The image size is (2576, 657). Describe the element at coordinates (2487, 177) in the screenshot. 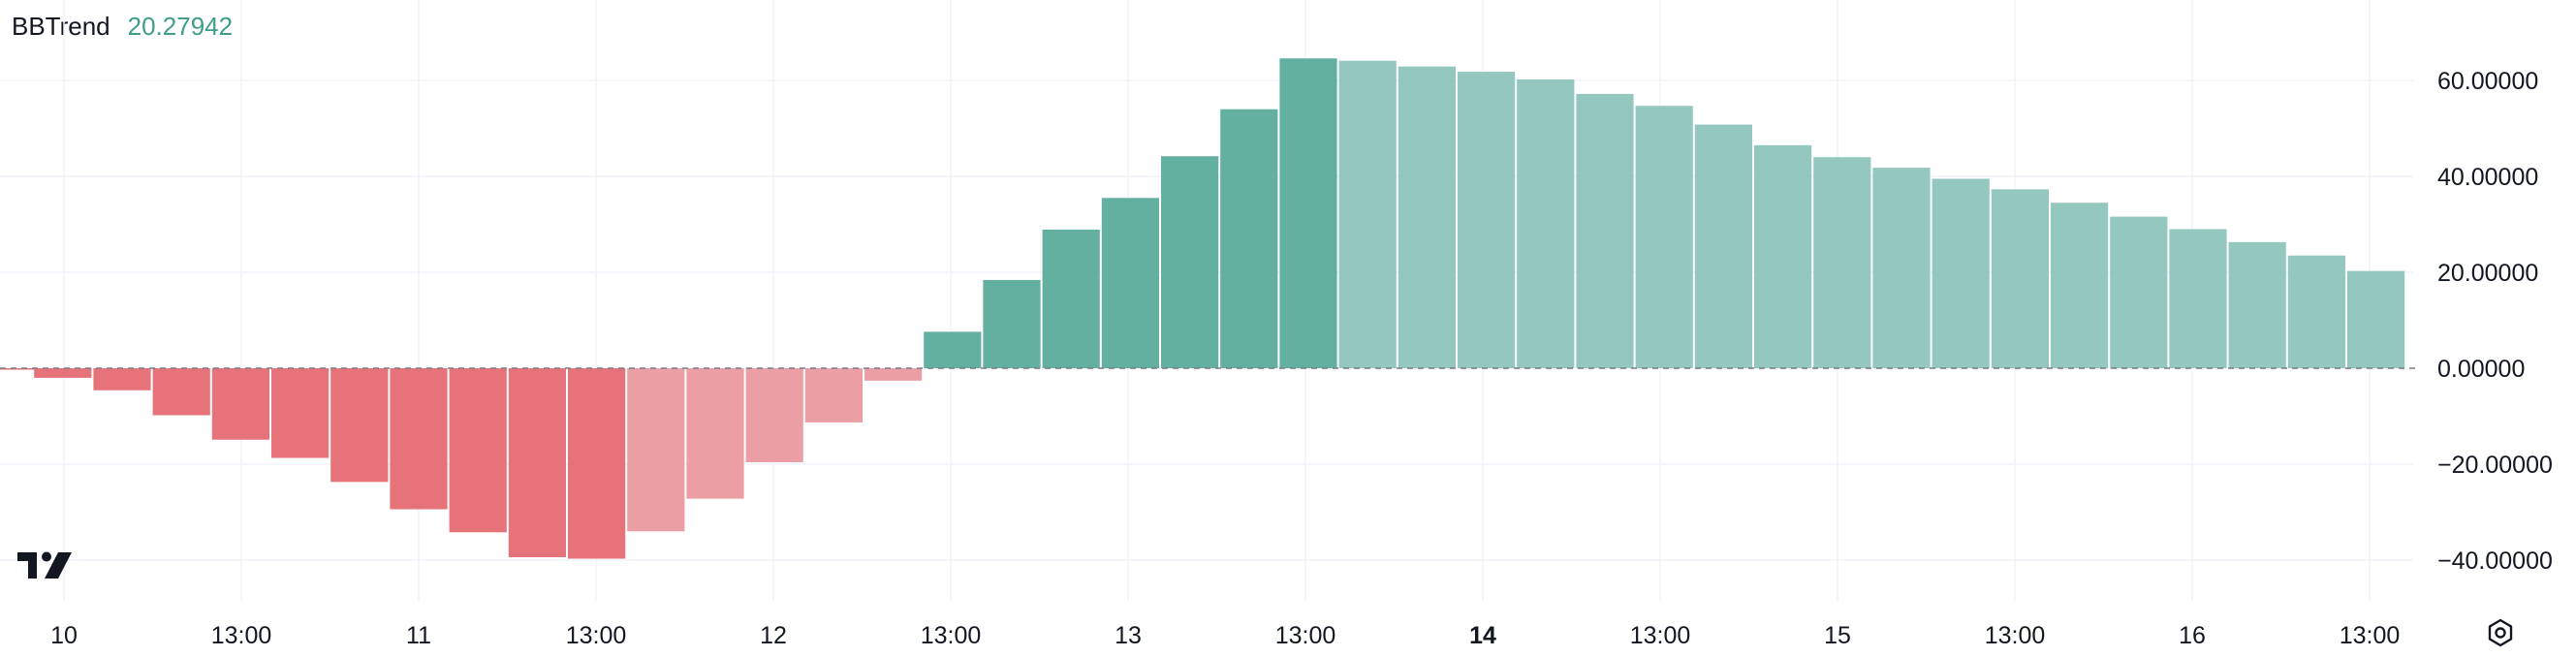

I see `y-tick-label: 40.00000` at that location.